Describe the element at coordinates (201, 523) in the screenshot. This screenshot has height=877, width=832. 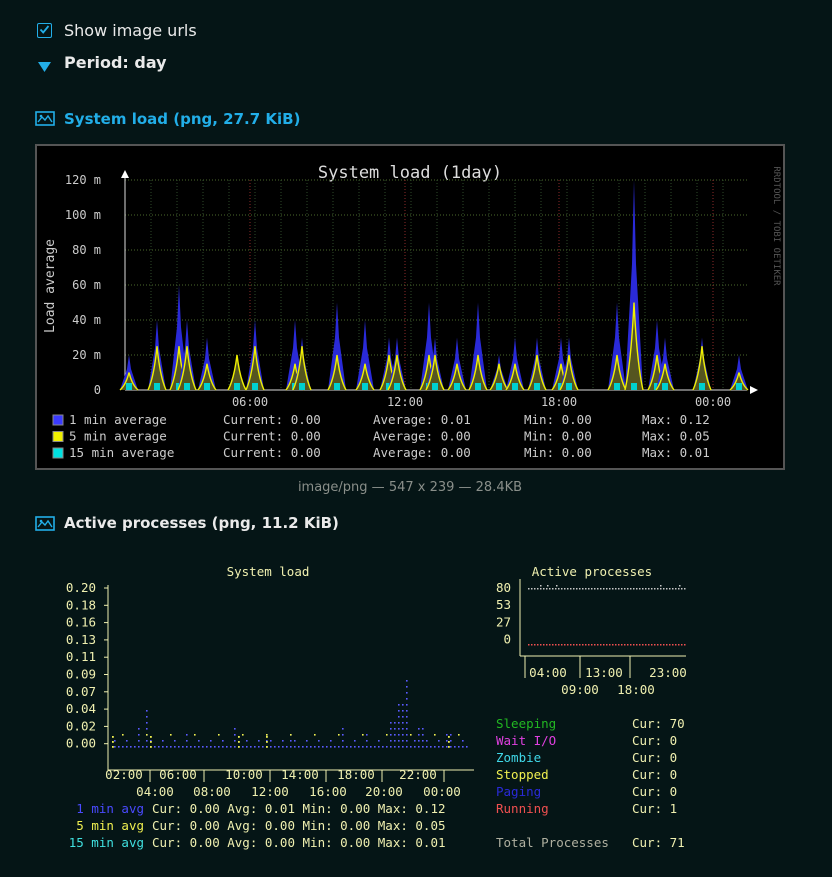
I see `active-processes-link: Active processes (png, 11.2 KiB)` at that location.